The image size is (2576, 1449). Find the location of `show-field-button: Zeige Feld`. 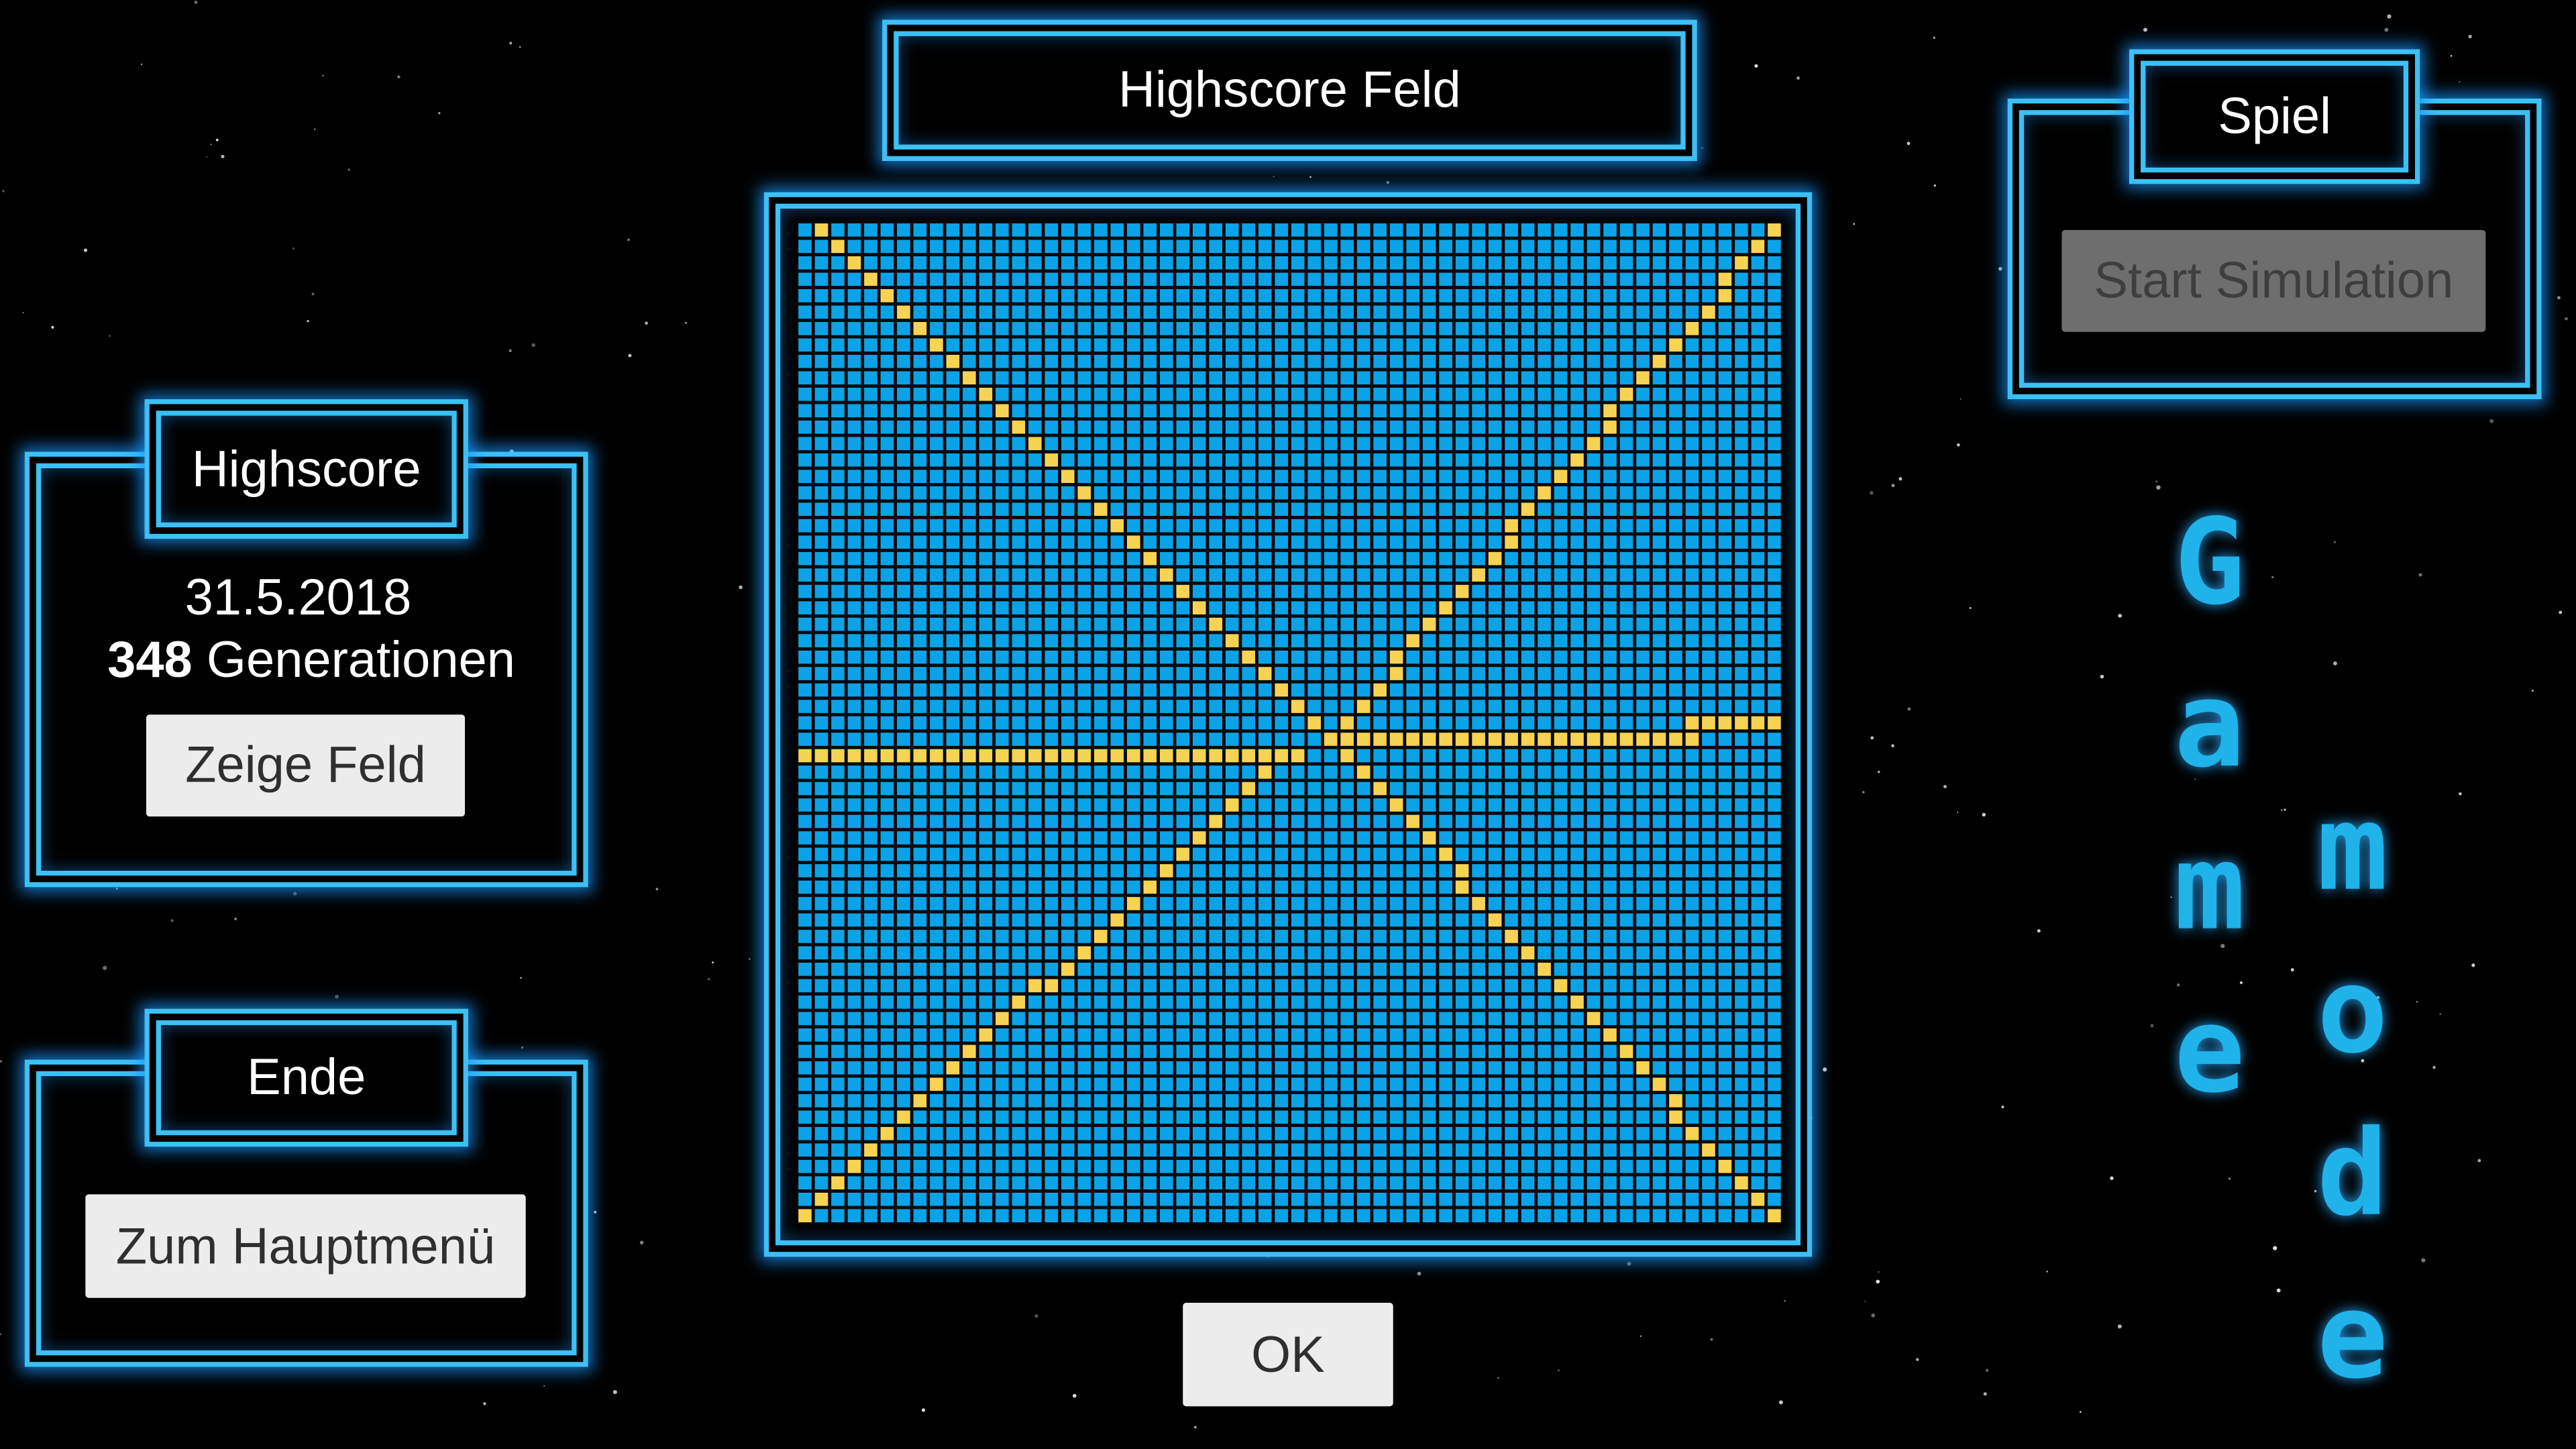

show-field-button: Zeige Feld is located at coordinates (306, 765).